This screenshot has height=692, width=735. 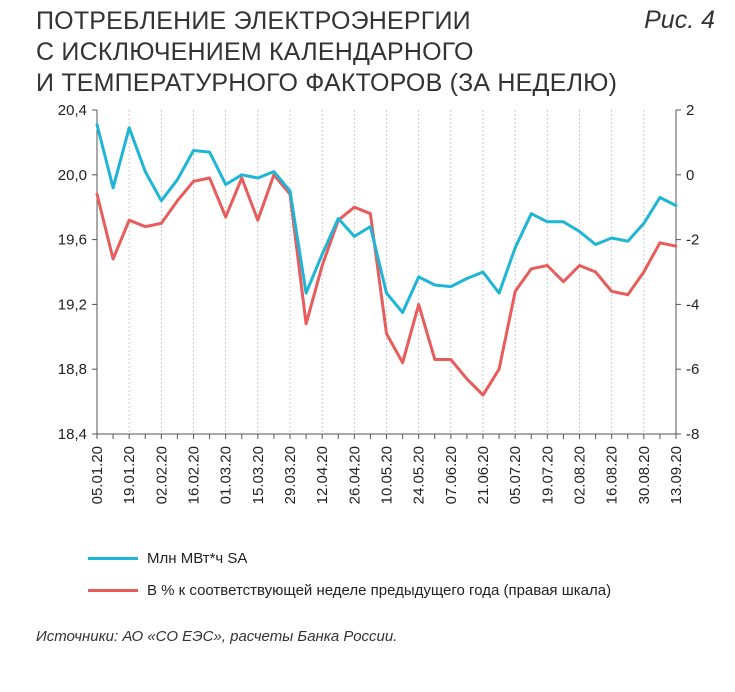 I want to click on legend-swatch-yoy, so click(x=113, y=590).